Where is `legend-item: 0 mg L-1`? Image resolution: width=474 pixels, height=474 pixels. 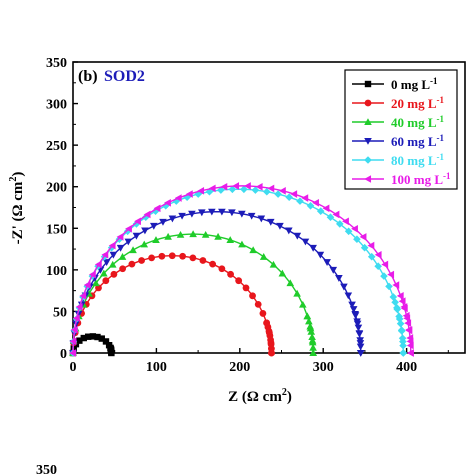
legend-item: 0 mg L-1 is located at coordinates (395, 84).